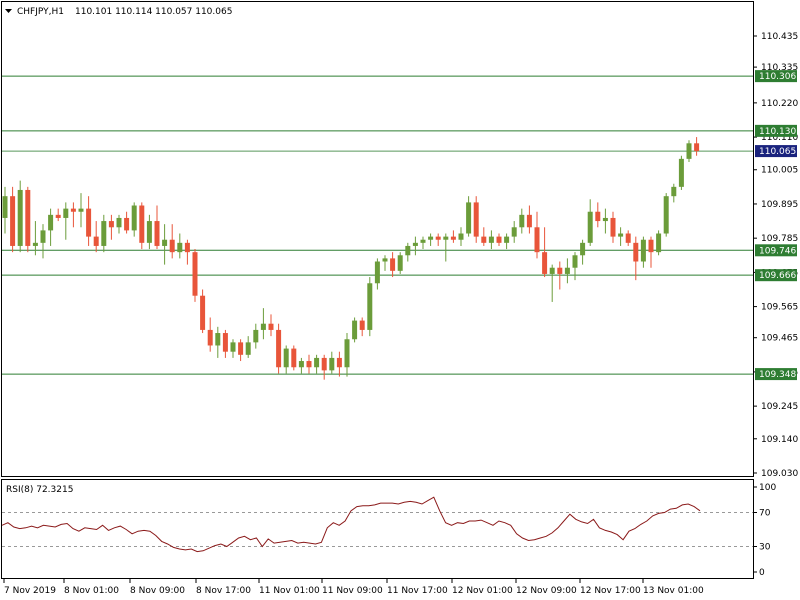 The width and height of the screenshot is (800, 600). Describe the element at coordinates (779, 68) in the screenshot. I see `price-tick-label: 110.335` at that location.